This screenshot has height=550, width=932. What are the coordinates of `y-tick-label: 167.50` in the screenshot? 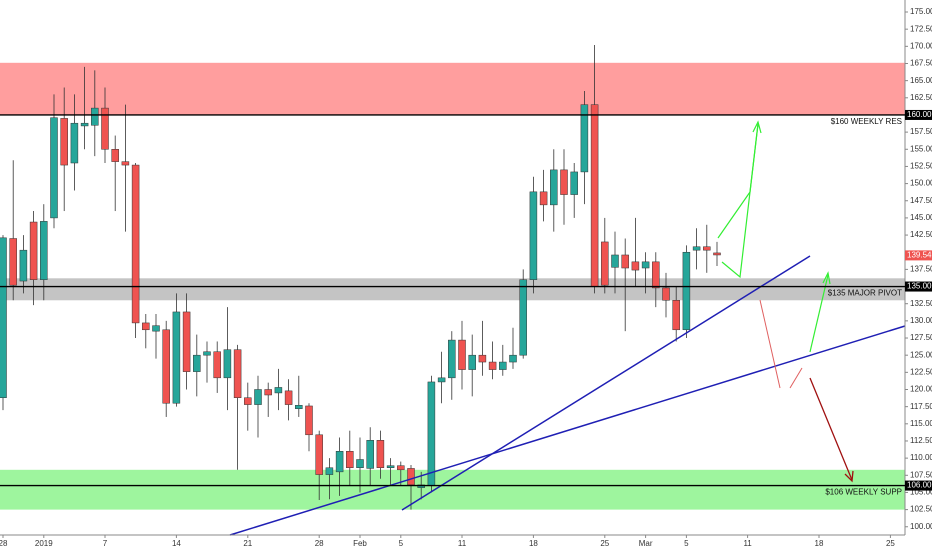 It's located at (921, 63).